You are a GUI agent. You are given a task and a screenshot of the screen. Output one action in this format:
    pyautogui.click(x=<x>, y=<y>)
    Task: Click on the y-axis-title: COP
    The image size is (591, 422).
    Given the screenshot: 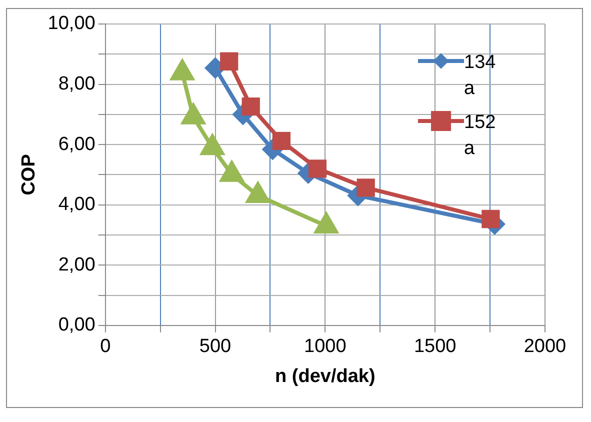 What is the action you would take?
    pyautogui.click(x=29, y=175)
    